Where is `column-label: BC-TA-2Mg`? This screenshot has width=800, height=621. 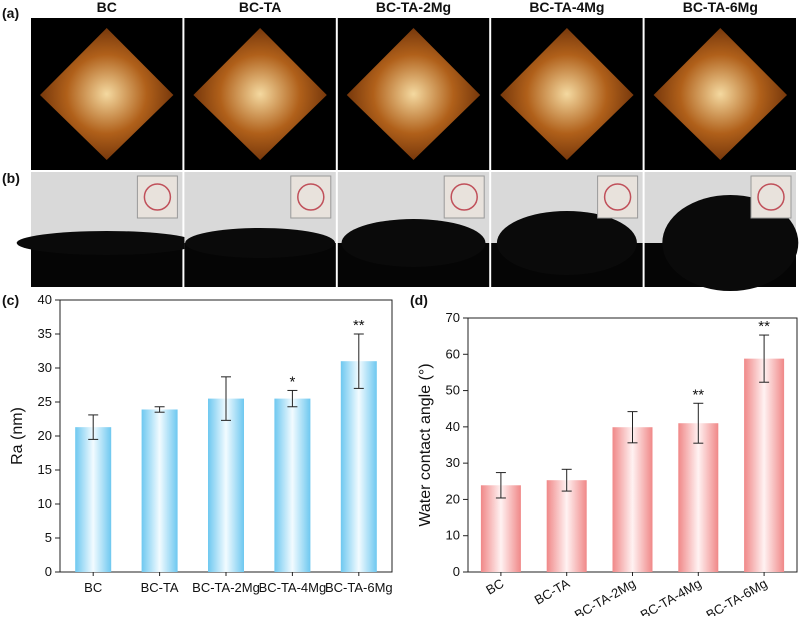 column-label: BC-TA-2Mg is located at coordinates (413, 7).